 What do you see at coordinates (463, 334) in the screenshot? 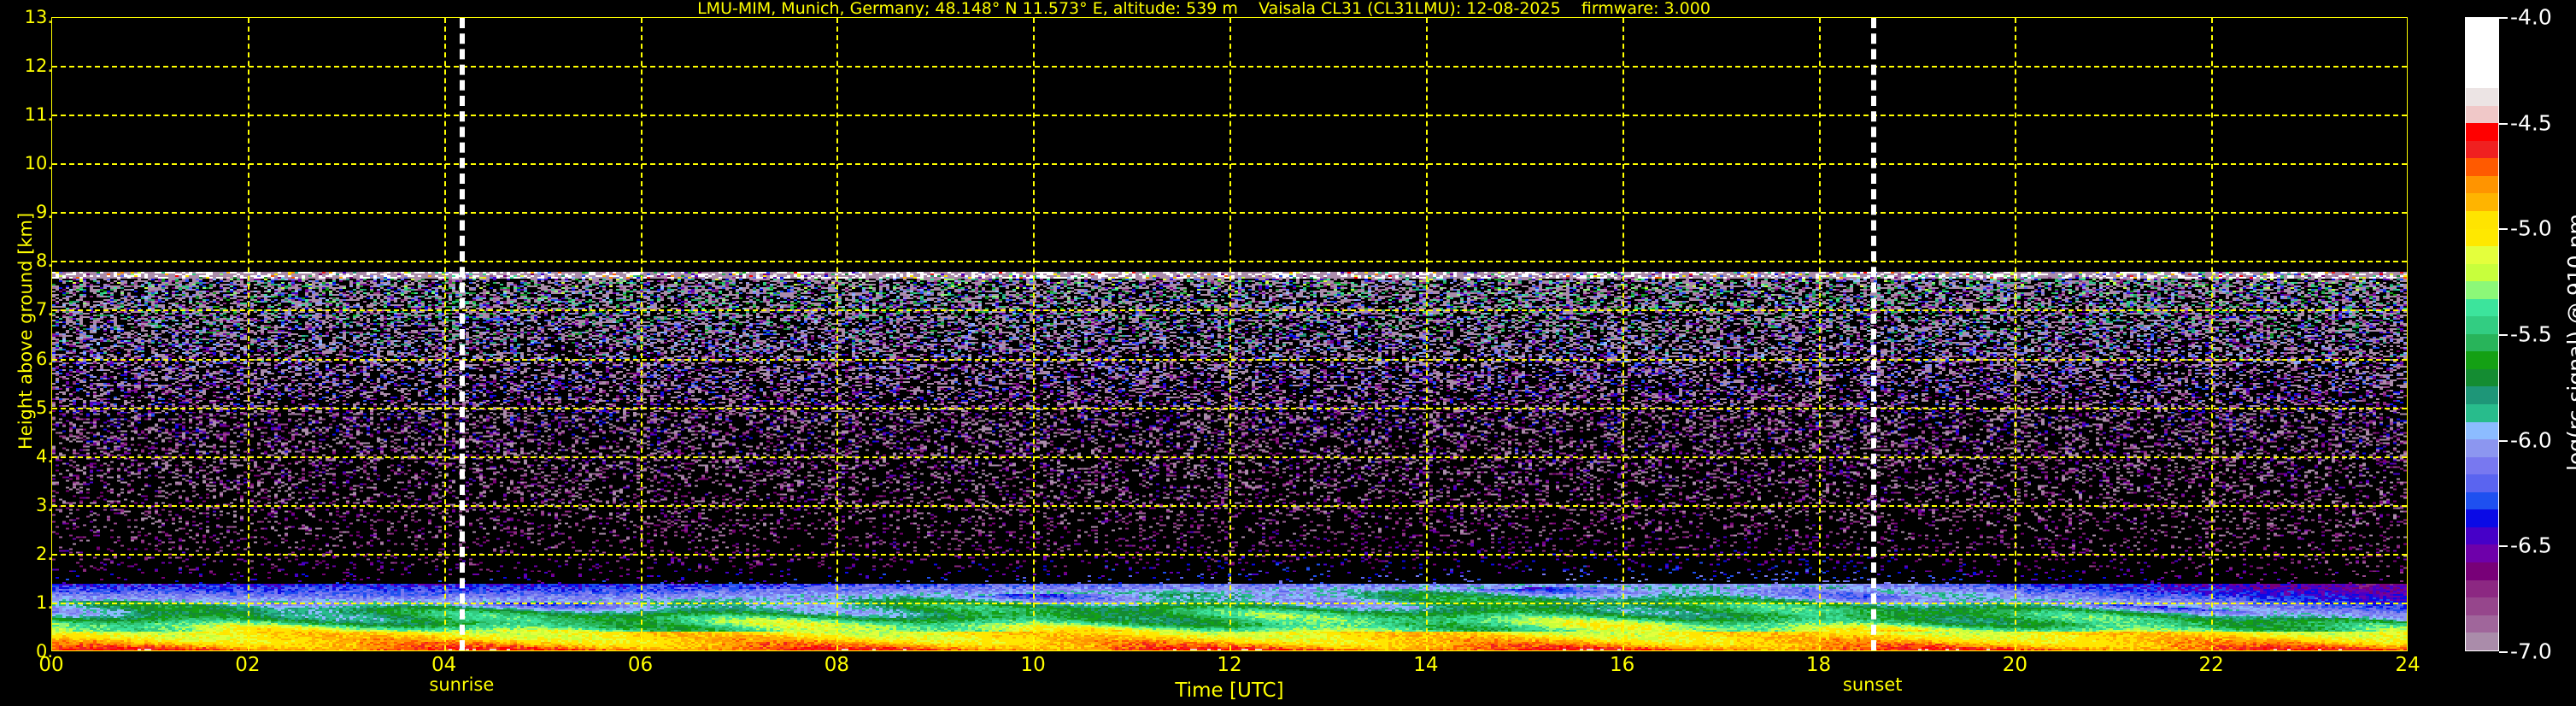
I see `event-line-sunrise` at bounding box center [463, 334].